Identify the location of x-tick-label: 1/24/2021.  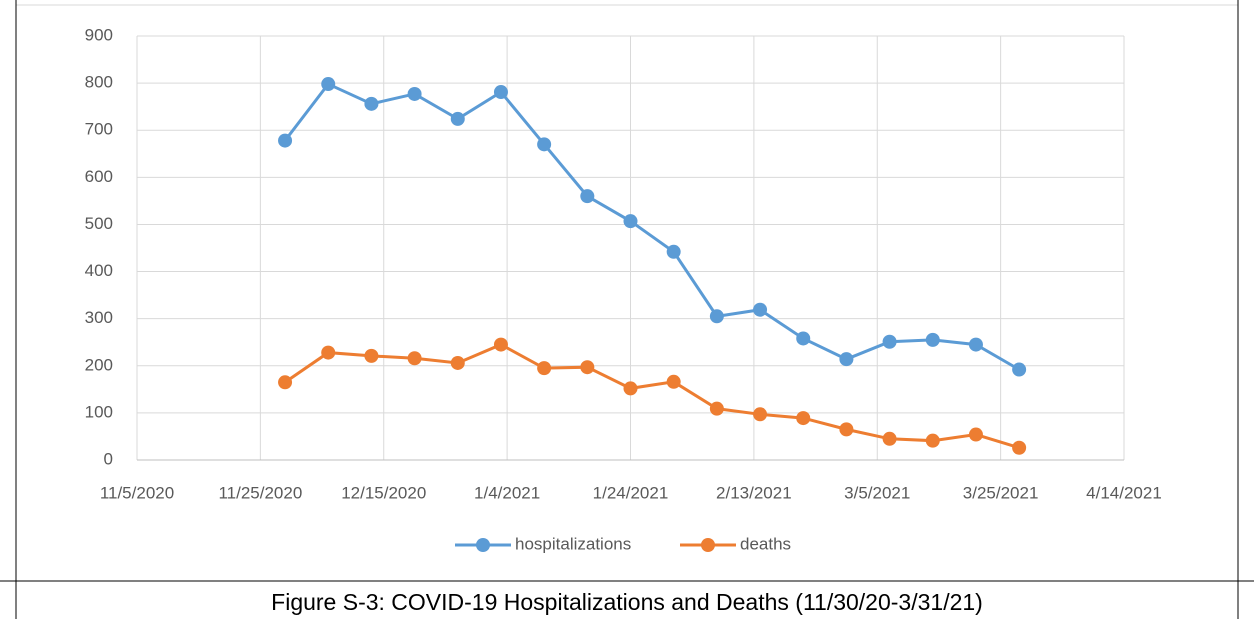
(631, 492).